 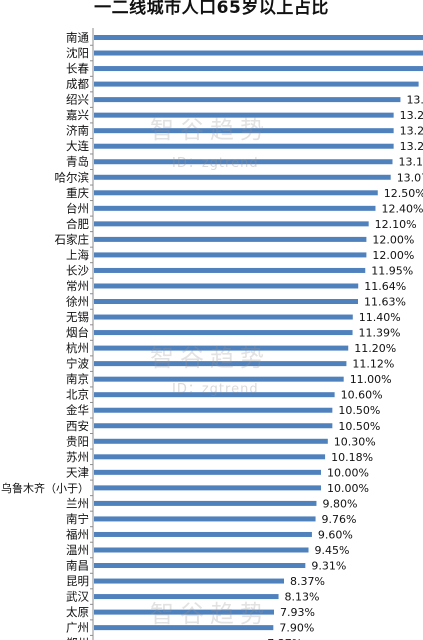 What do you see at coordinates (77, 100) in the screenshot?
I see `category-label: 绍兴` at bounding box center [77, 100].